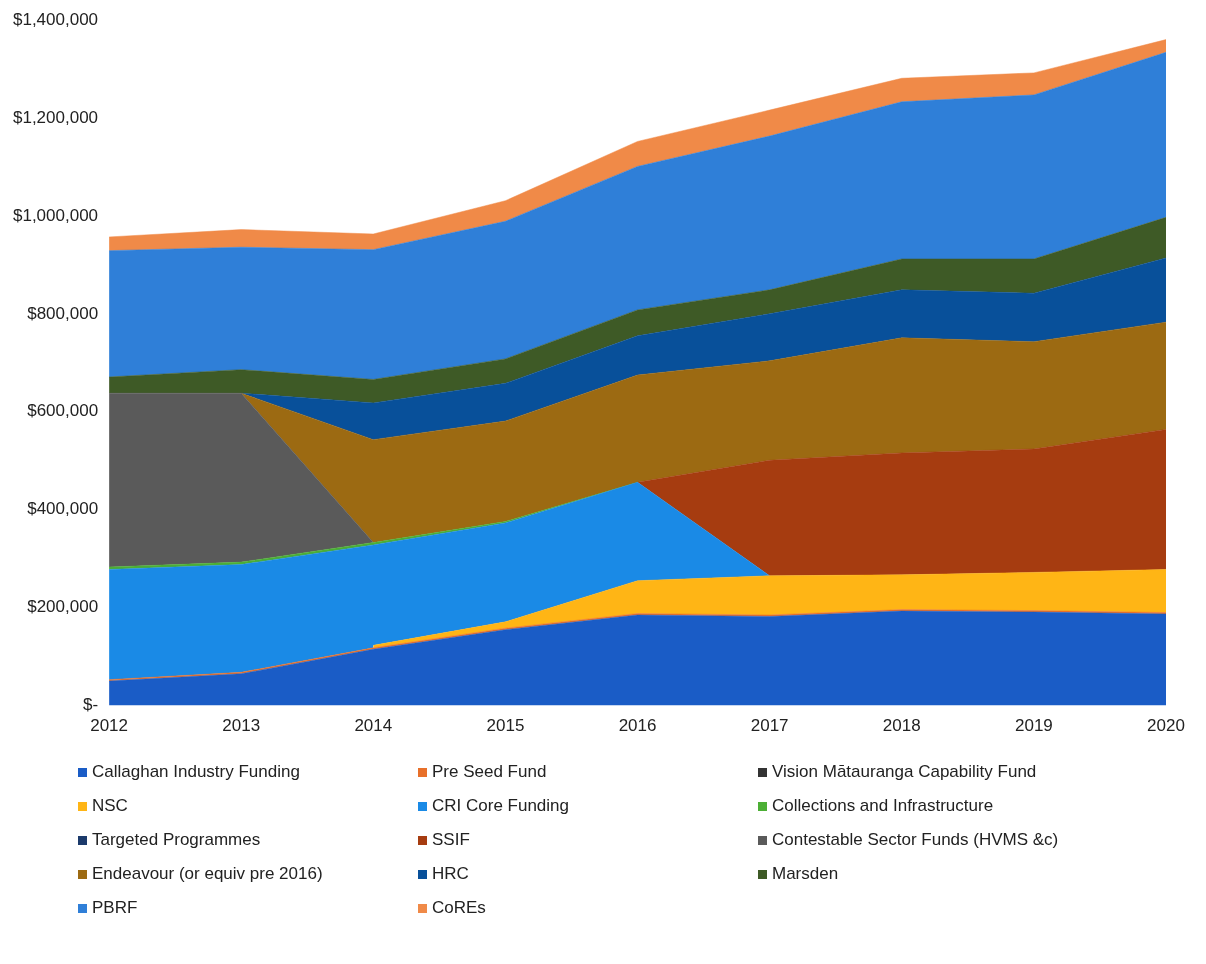 The image size is (1206, 964). Describe the element at coordinates (176, 840) in the screenshot. I see `legend-label: Targeted Programmes` at that location.